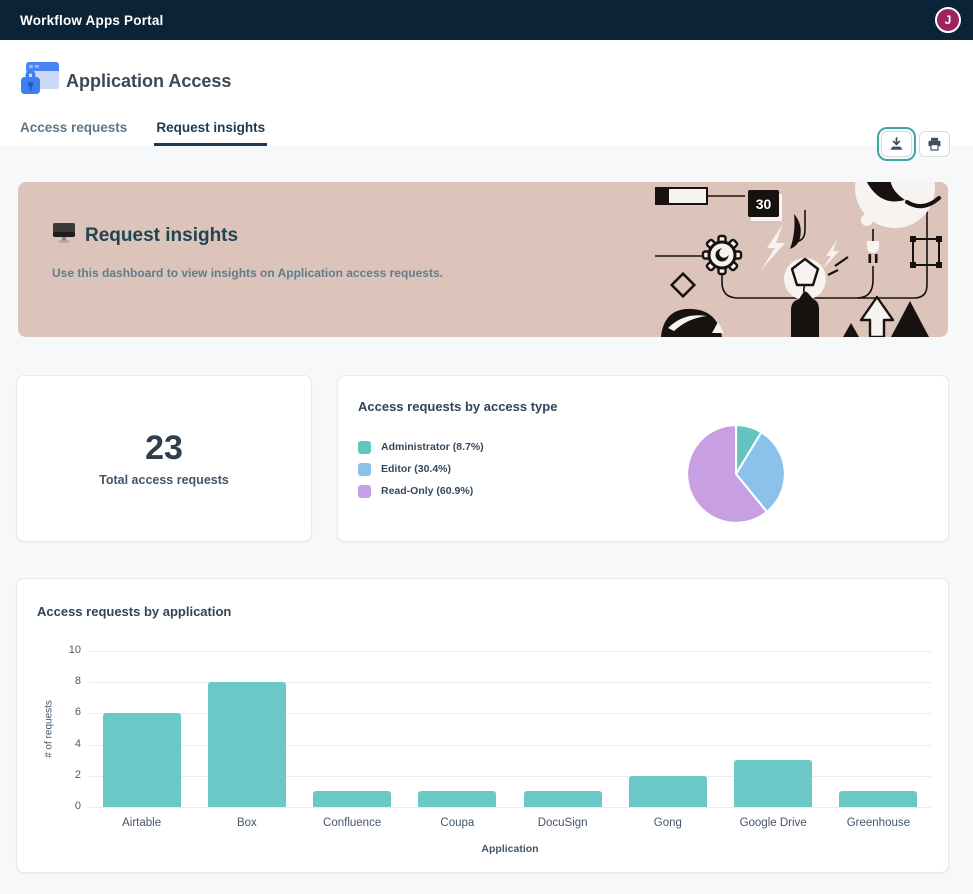 The height and width of the screenshot is (894, 973). I want to click on y-axis-tick: 0, so click(77, 806).